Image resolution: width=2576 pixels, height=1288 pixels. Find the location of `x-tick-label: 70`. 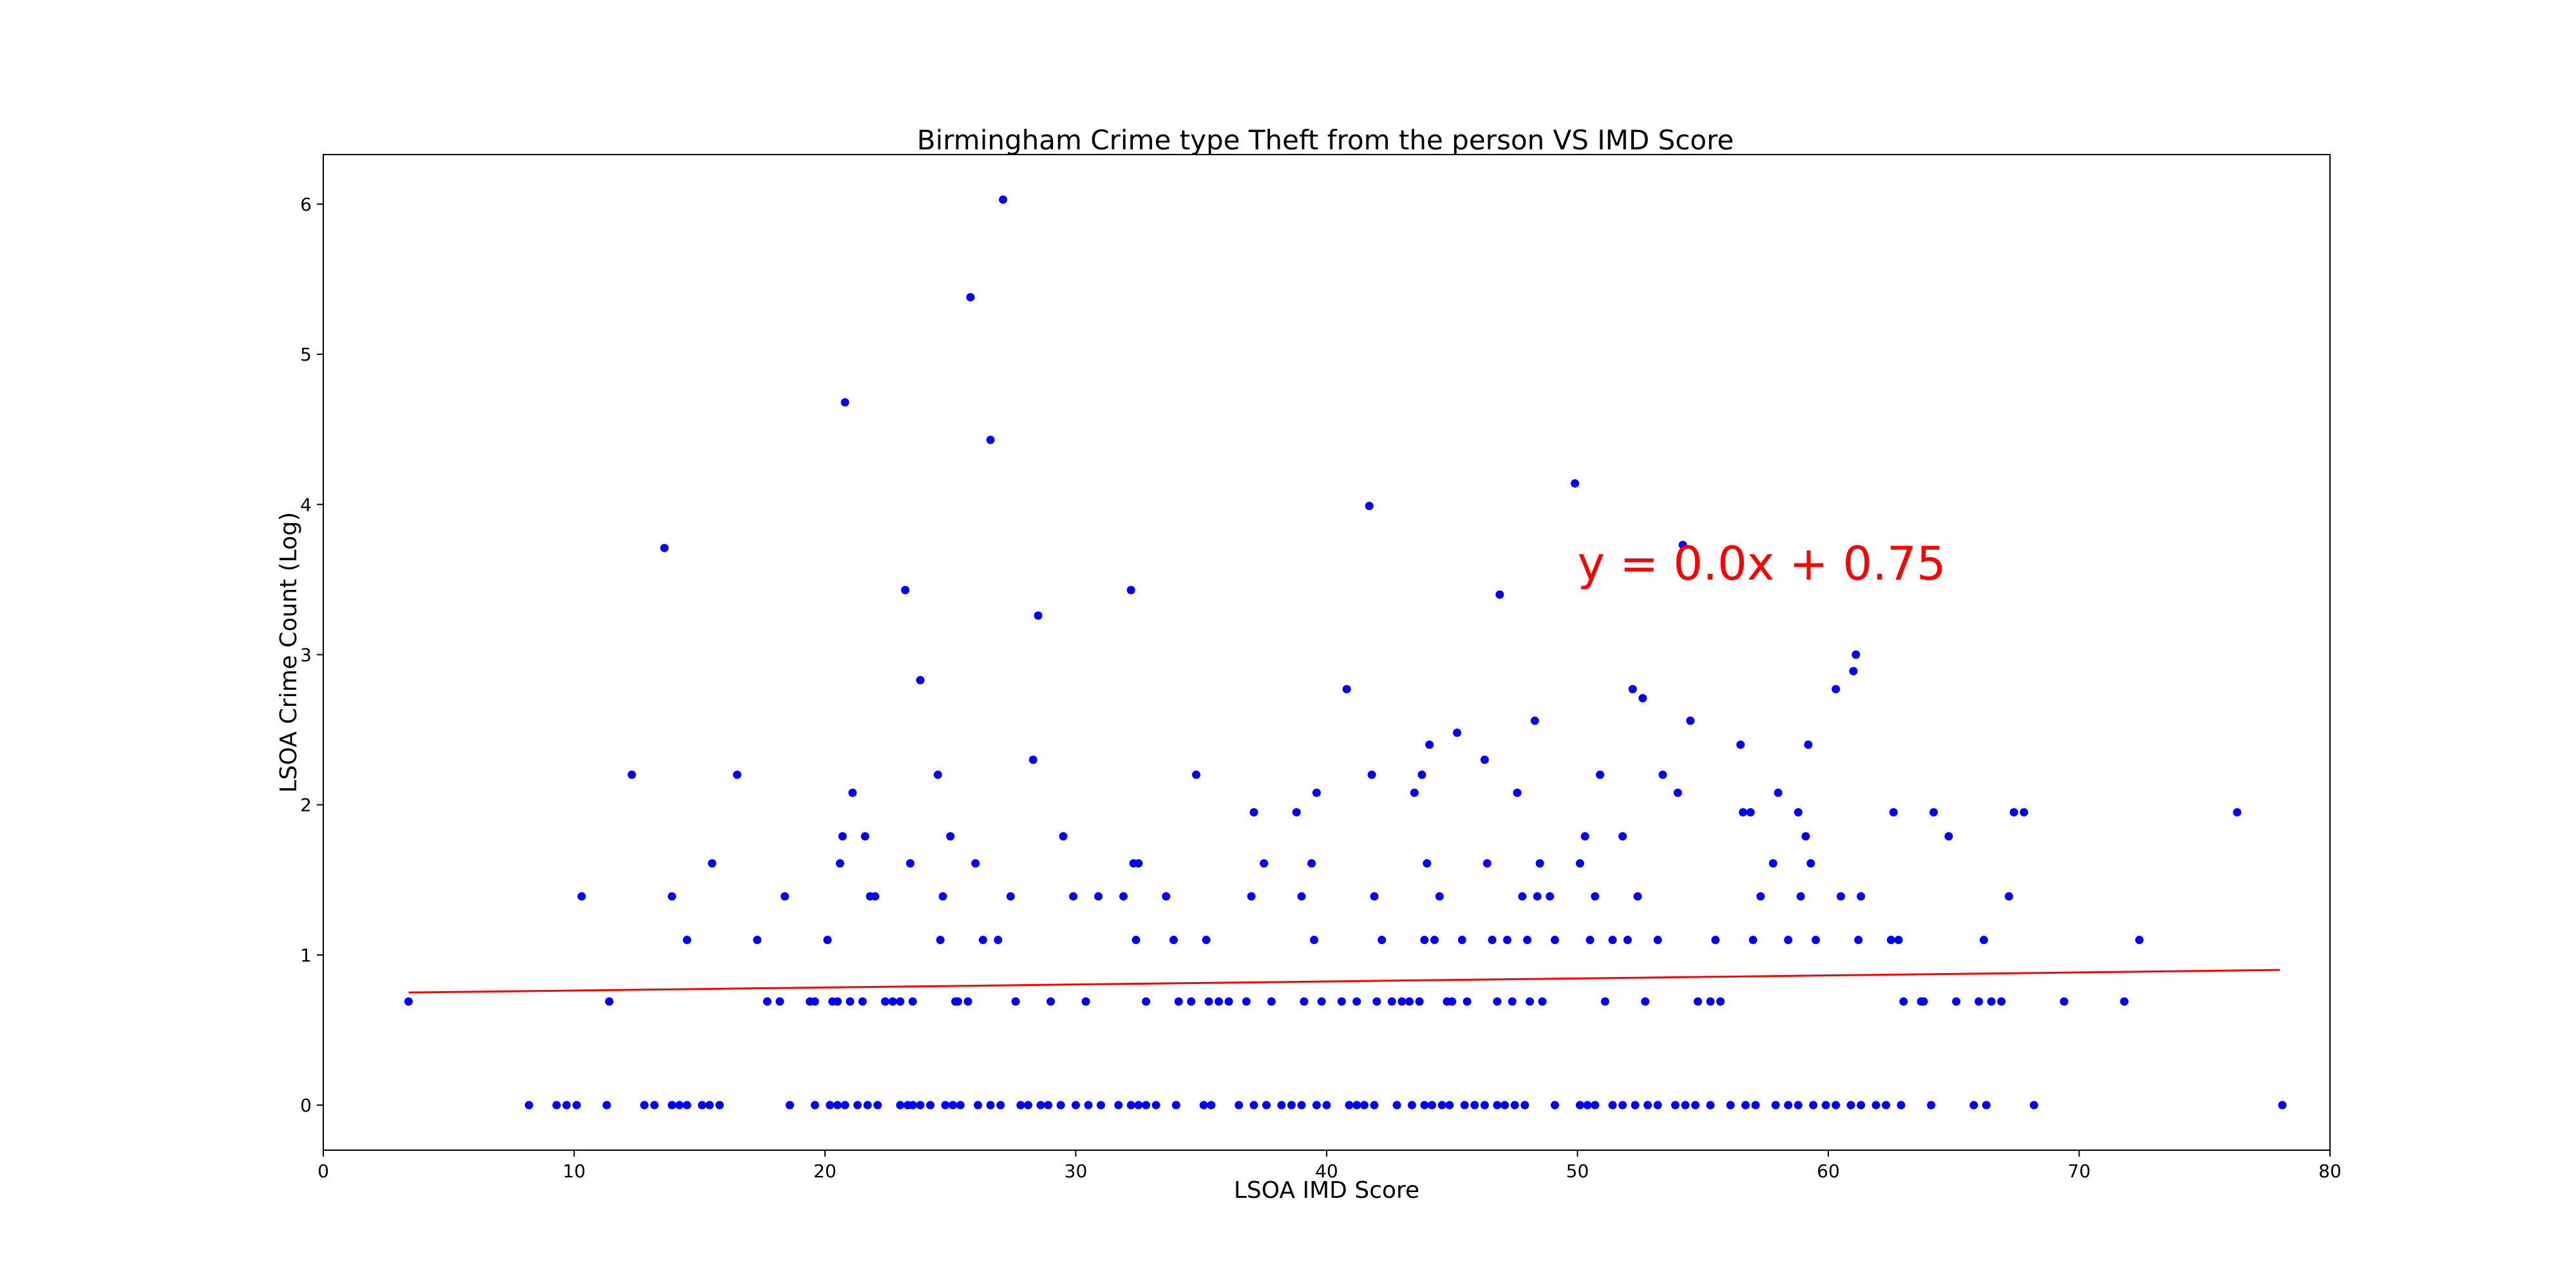

x-tick-label: 70 is located at coordinates (2079, 1171).